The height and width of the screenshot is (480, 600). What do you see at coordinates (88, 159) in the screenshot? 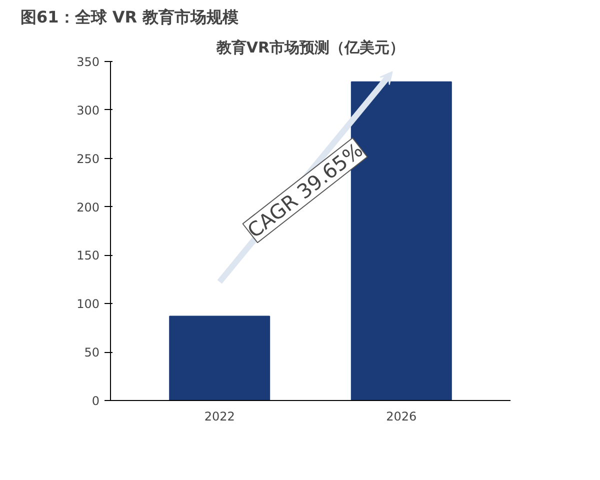
I see `y-tick-label: 250` at bounding box center [88, 159].